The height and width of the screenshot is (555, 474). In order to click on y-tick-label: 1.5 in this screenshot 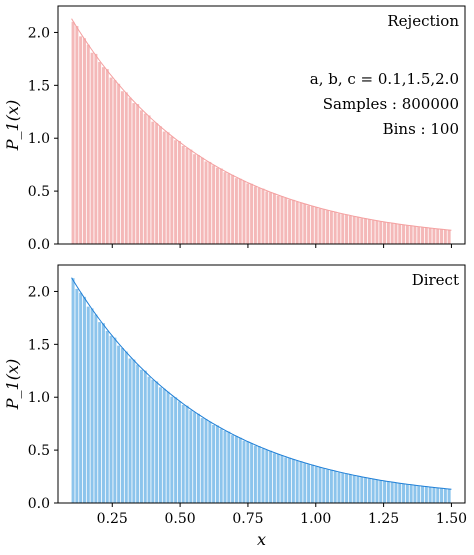, I will do `click(39, 86)`.